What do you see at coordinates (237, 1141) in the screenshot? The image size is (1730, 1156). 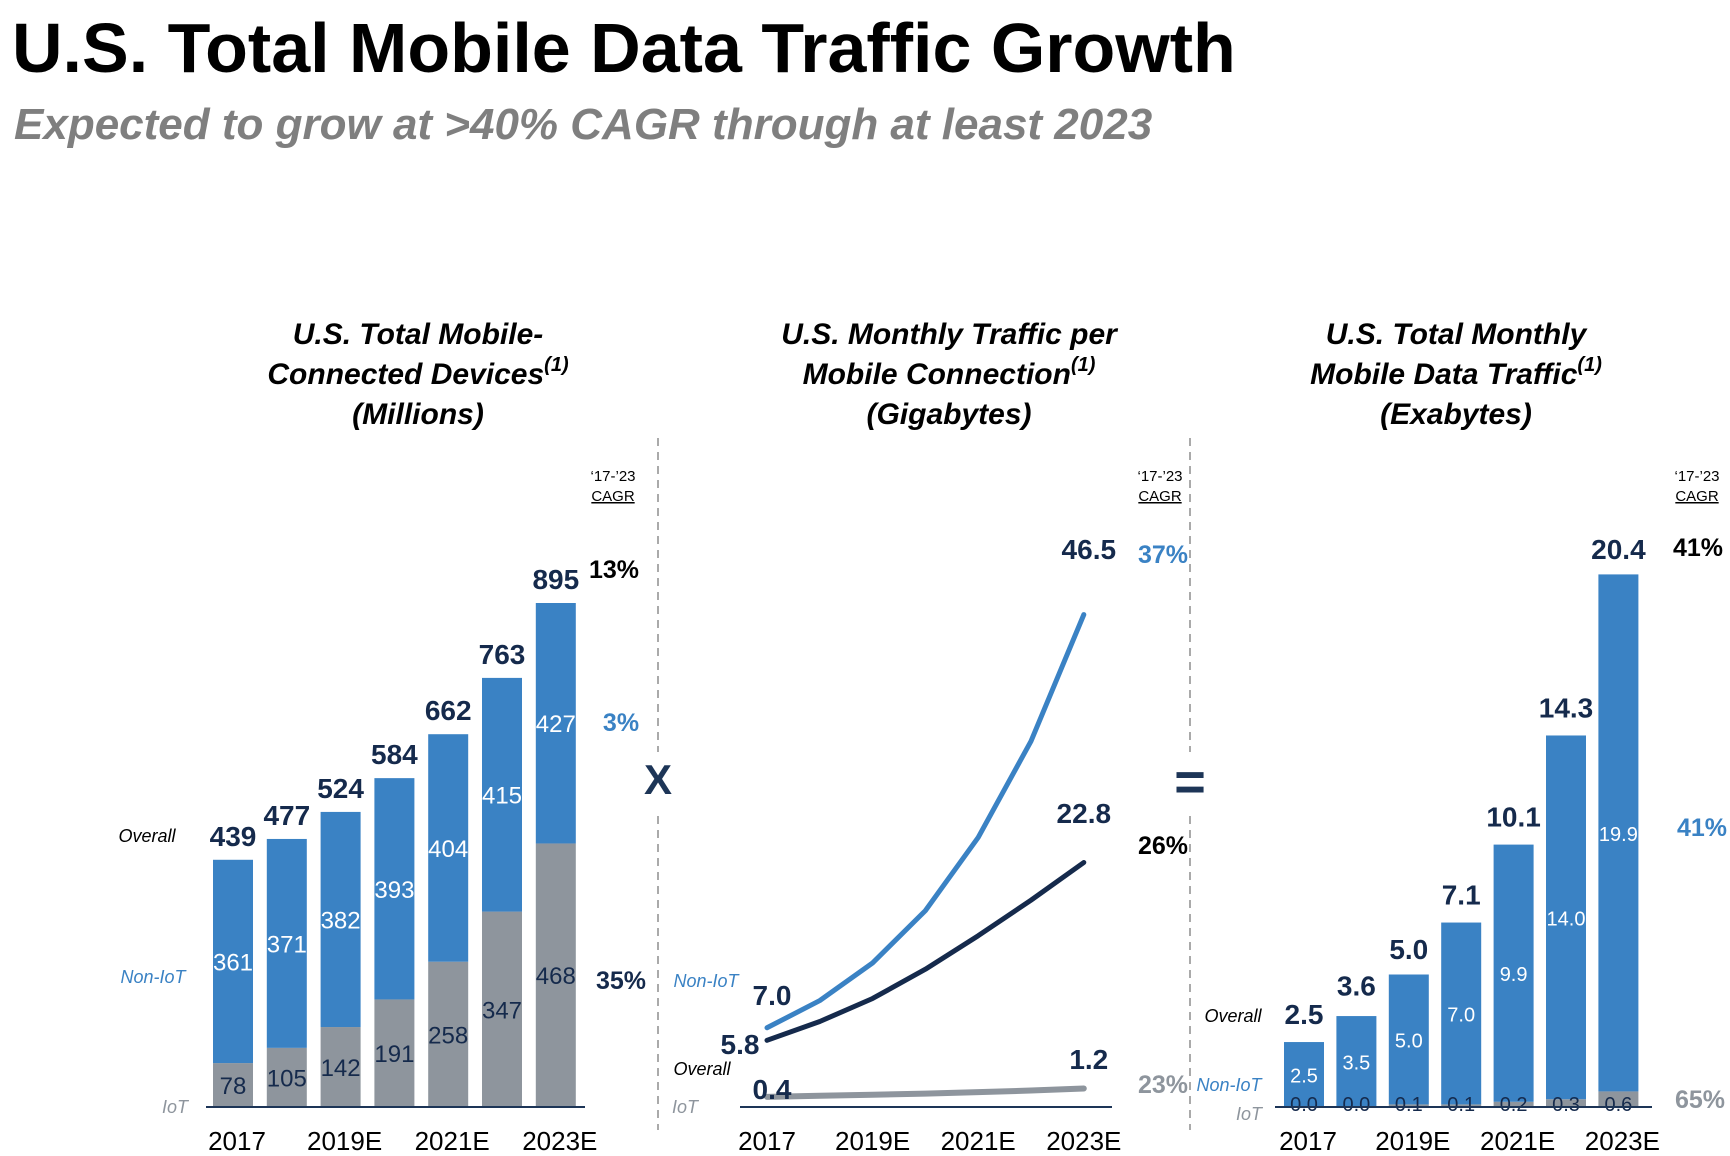 I see `chart-1-tick-2017: 2017` at bounding box center [237, 1141].